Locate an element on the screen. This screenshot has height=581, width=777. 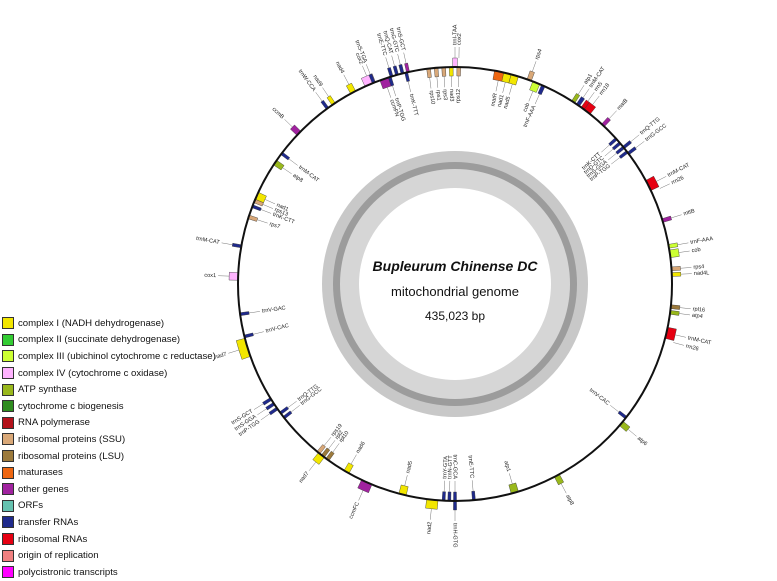
genome-subtitle: mitochondrial genome is located at coordinates (455, 291).